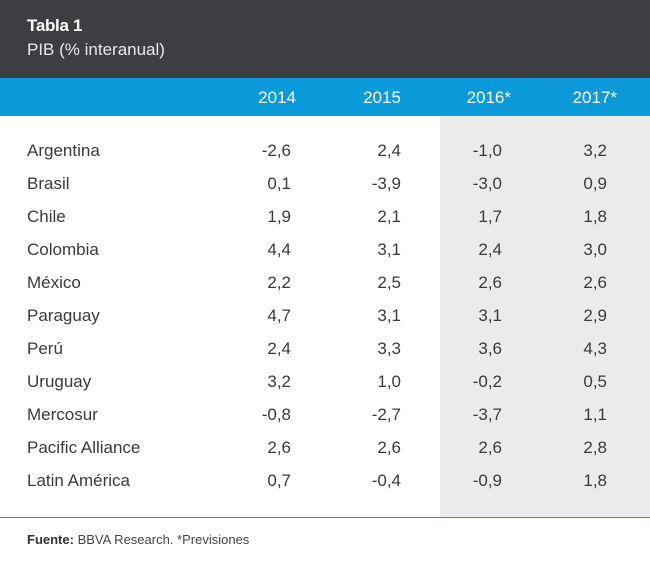  Describe the element at coordinates (62, 414) in the screenshot. I see `row-country: Mercosur` at that location.